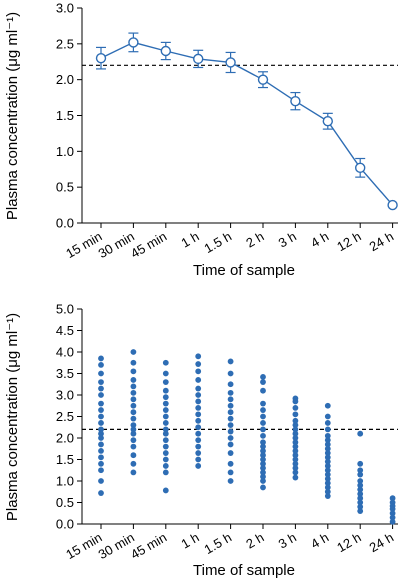 This screenshot has width=400, height=581. What do you see at coordinates (83, 546) in the screenshot?
I see `bottom-x-tick-label: 15 min` at bounding box center [83, 546].